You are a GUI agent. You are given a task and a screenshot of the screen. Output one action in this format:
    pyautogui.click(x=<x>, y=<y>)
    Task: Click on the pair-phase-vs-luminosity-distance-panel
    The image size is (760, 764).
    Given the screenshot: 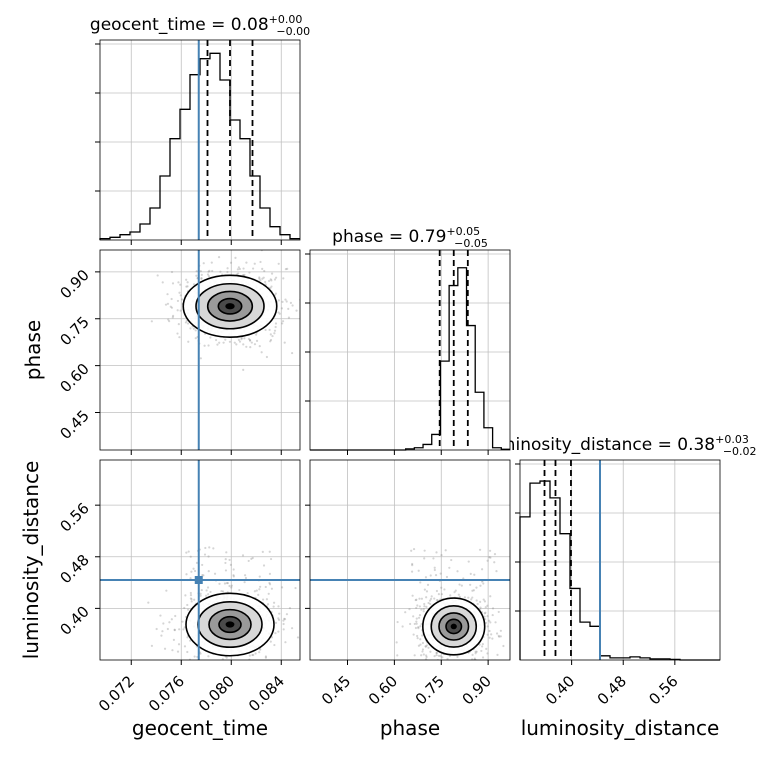 What is the action you would take?
    pyautogui.click(x=410, y=565)
    